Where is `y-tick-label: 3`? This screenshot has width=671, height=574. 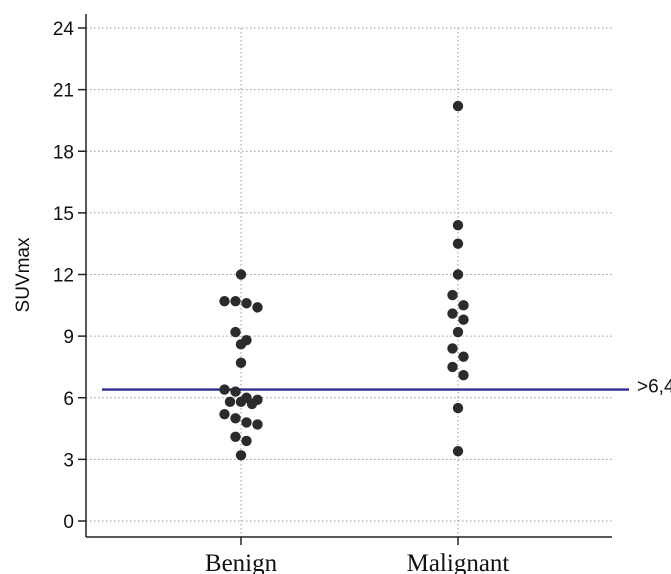
y-tick-label: 3 is located at coordinates (68, 460).